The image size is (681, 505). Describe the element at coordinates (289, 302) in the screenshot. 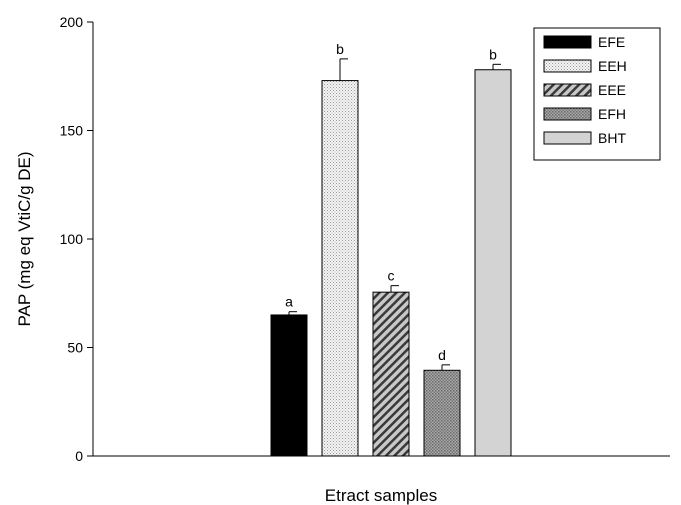

I see `significance-letter: a` at that location.